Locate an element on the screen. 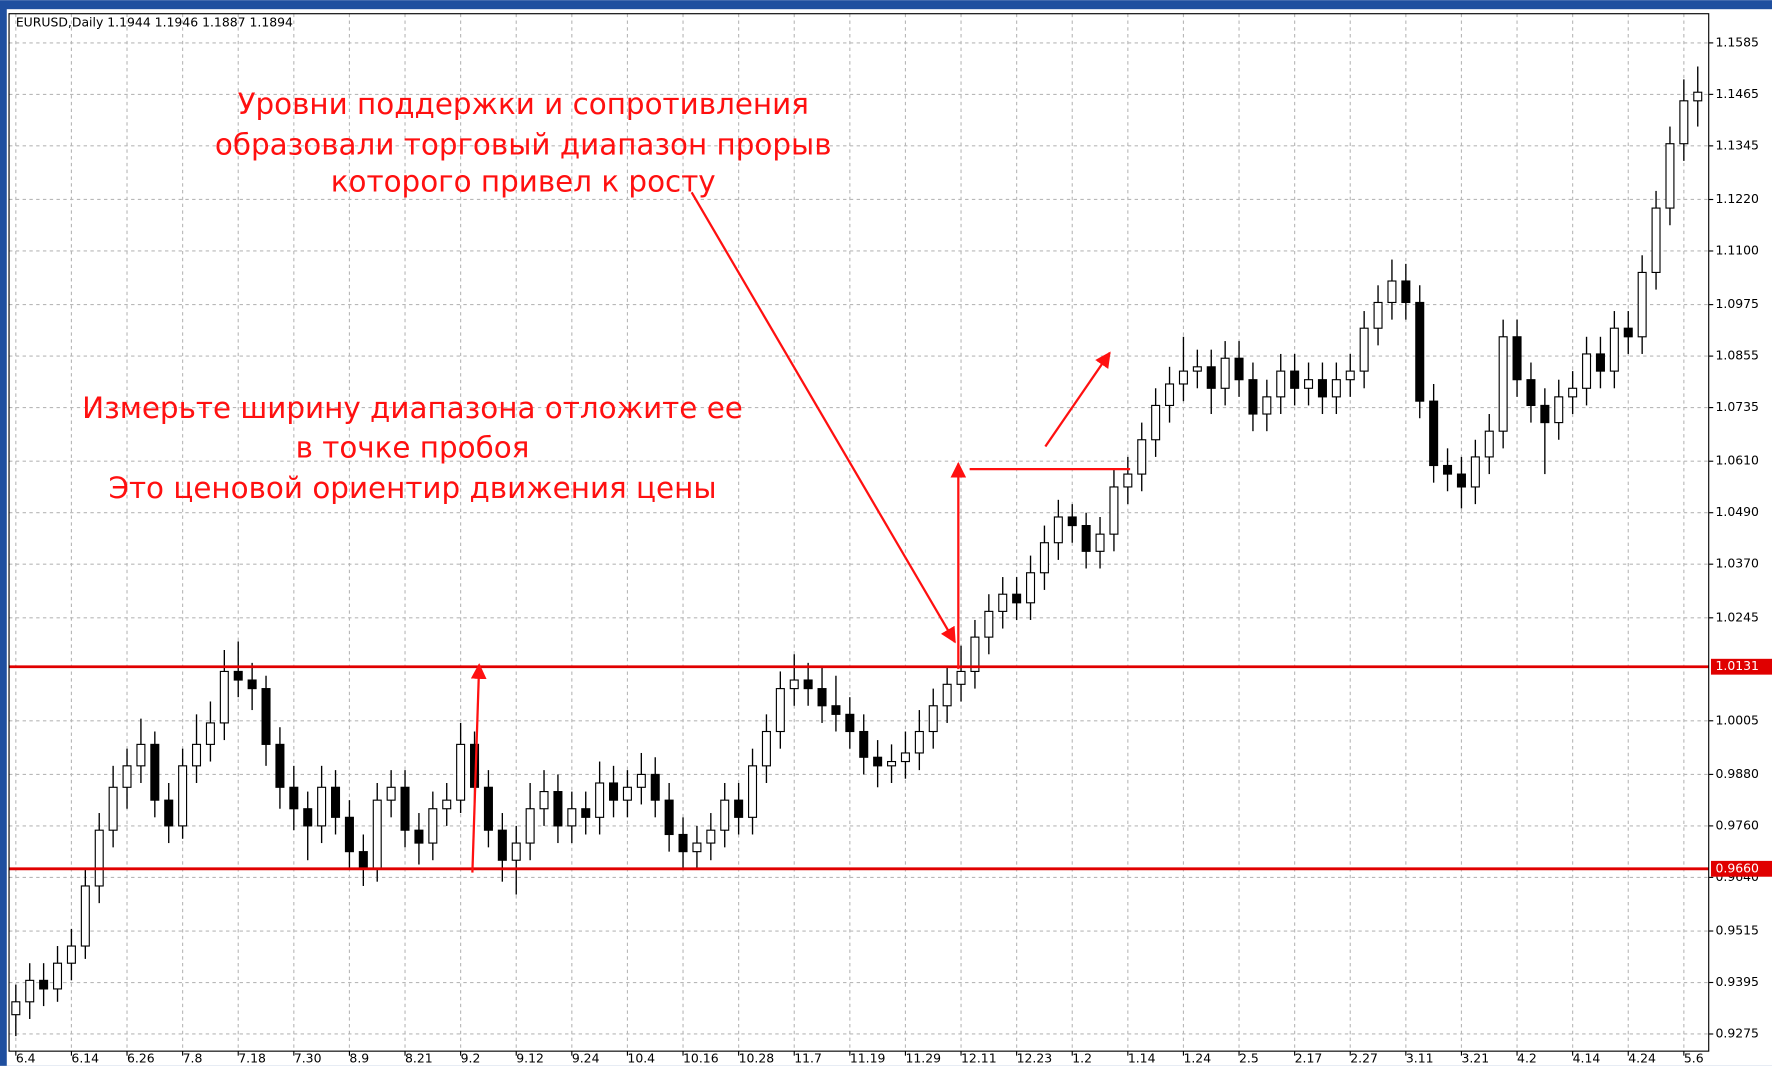 This screenshot has height=1070, width=1772. chart-title: EURUSD,Daily 1.1944 1.1946 1.1887 1.1894 is located at coordinates (154, 21).